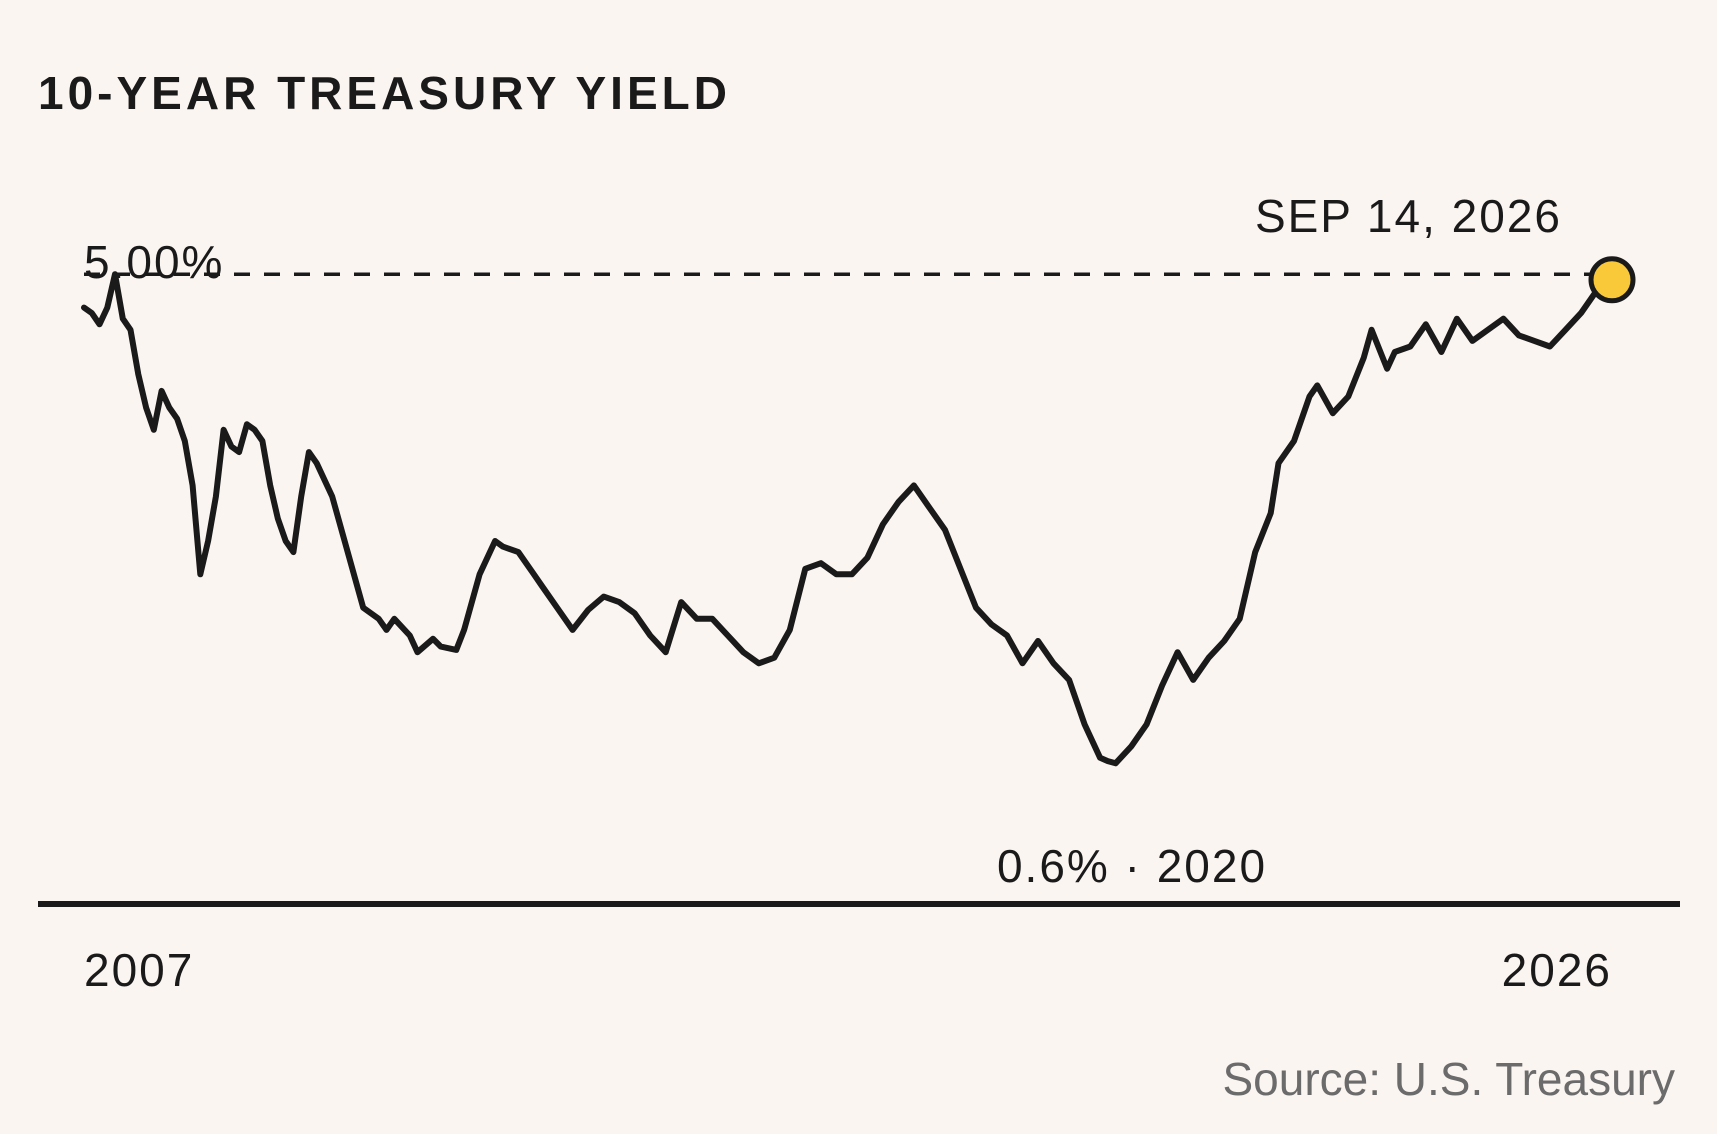 The width and height of the screenshot is (1717, 1134). Describe the element at coordinates (1449, 1079) in the screenshot. I see `source-note: Source: U.S. Treasury` at that location.